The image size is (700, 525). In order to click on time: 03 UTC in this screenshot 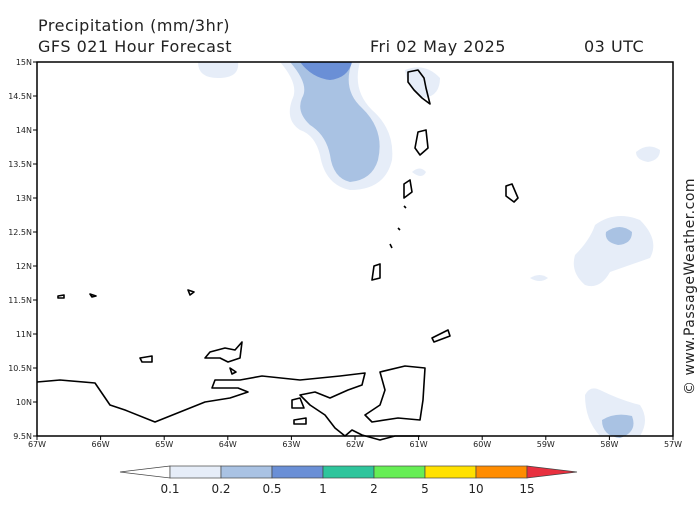, I will do `click(614, 46)`.